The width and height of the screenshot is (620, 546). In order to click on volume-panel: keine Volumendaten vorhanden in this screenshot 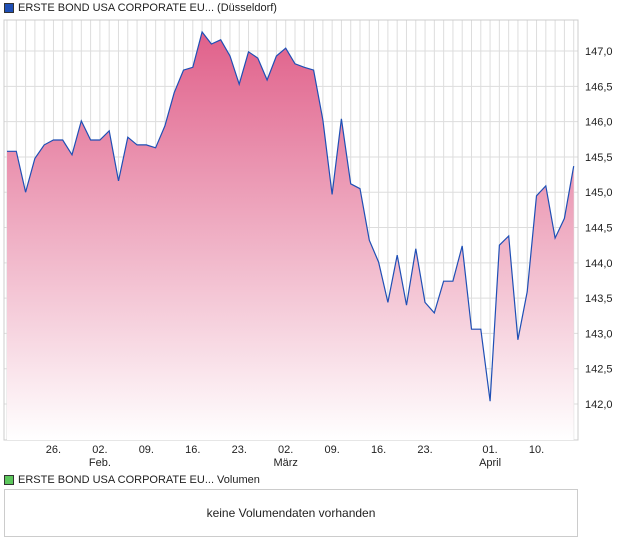, I will do `click(291, 513)`.